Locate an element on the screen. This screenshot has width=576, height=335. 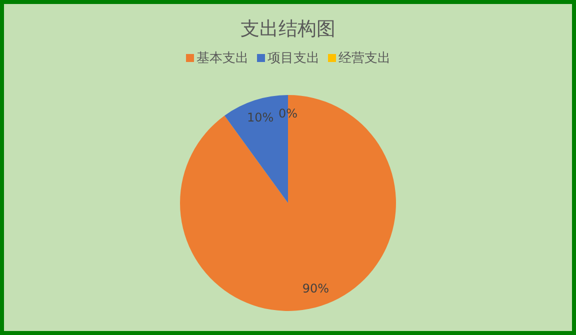
legend-label: 经营支出 is located at coordinates (364, 58).